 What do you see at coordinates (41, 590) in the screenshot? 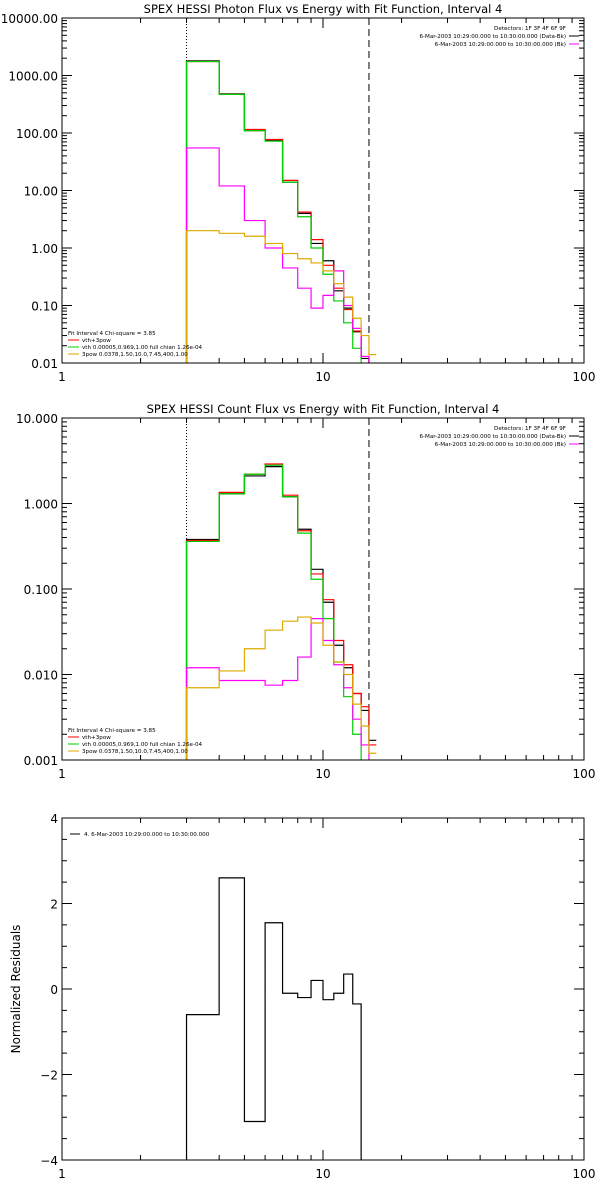
I see `y-tick-label: 0.100` at bounding box center [41, 590].